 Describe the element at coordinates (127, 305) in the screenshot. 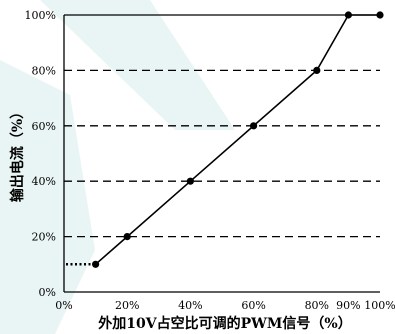

I see `x-tick-label: 20%` at that location.